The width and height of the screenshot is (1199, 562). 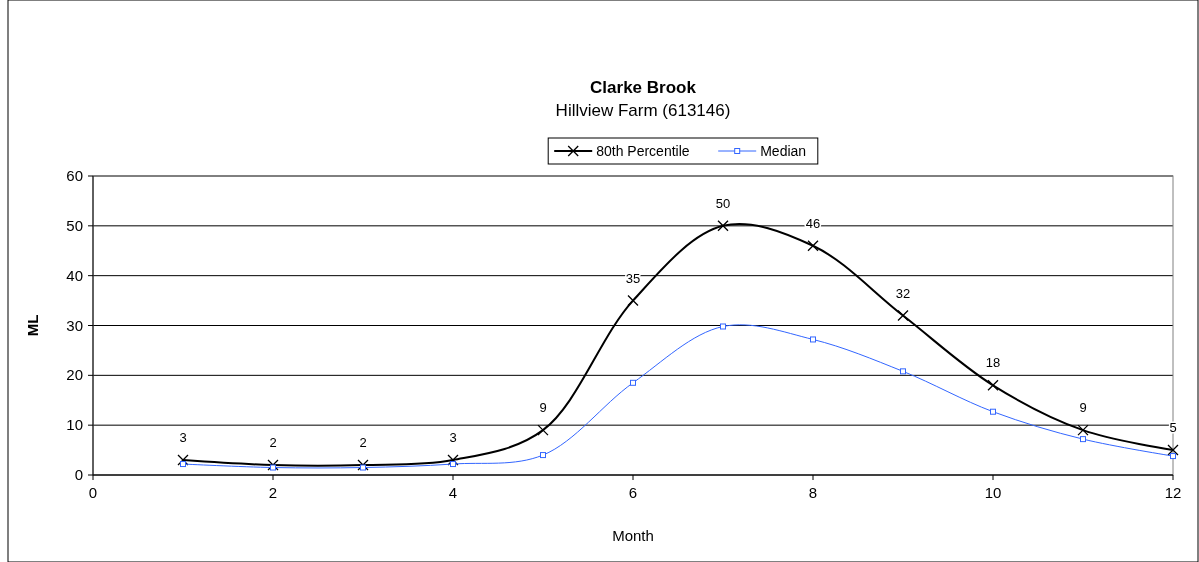 I want to click on data-label: 18, so click(x=993, y=363).